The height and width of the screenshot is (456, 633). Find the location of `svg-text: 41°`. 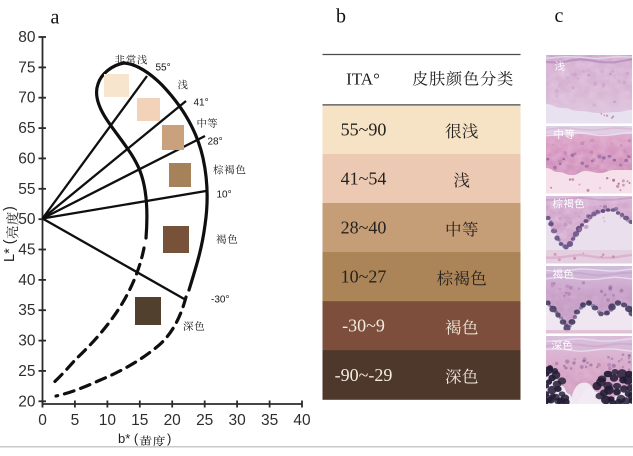

svg-text: 41° is located at coordinates (201, 103).